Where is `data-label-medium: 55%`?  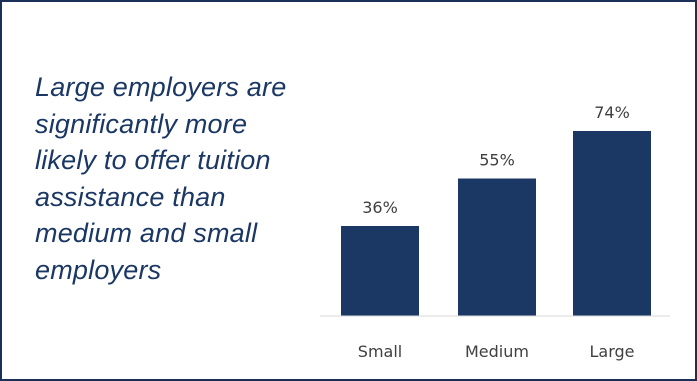
data-label-medium: 55% is located at coordinates (497, 160).